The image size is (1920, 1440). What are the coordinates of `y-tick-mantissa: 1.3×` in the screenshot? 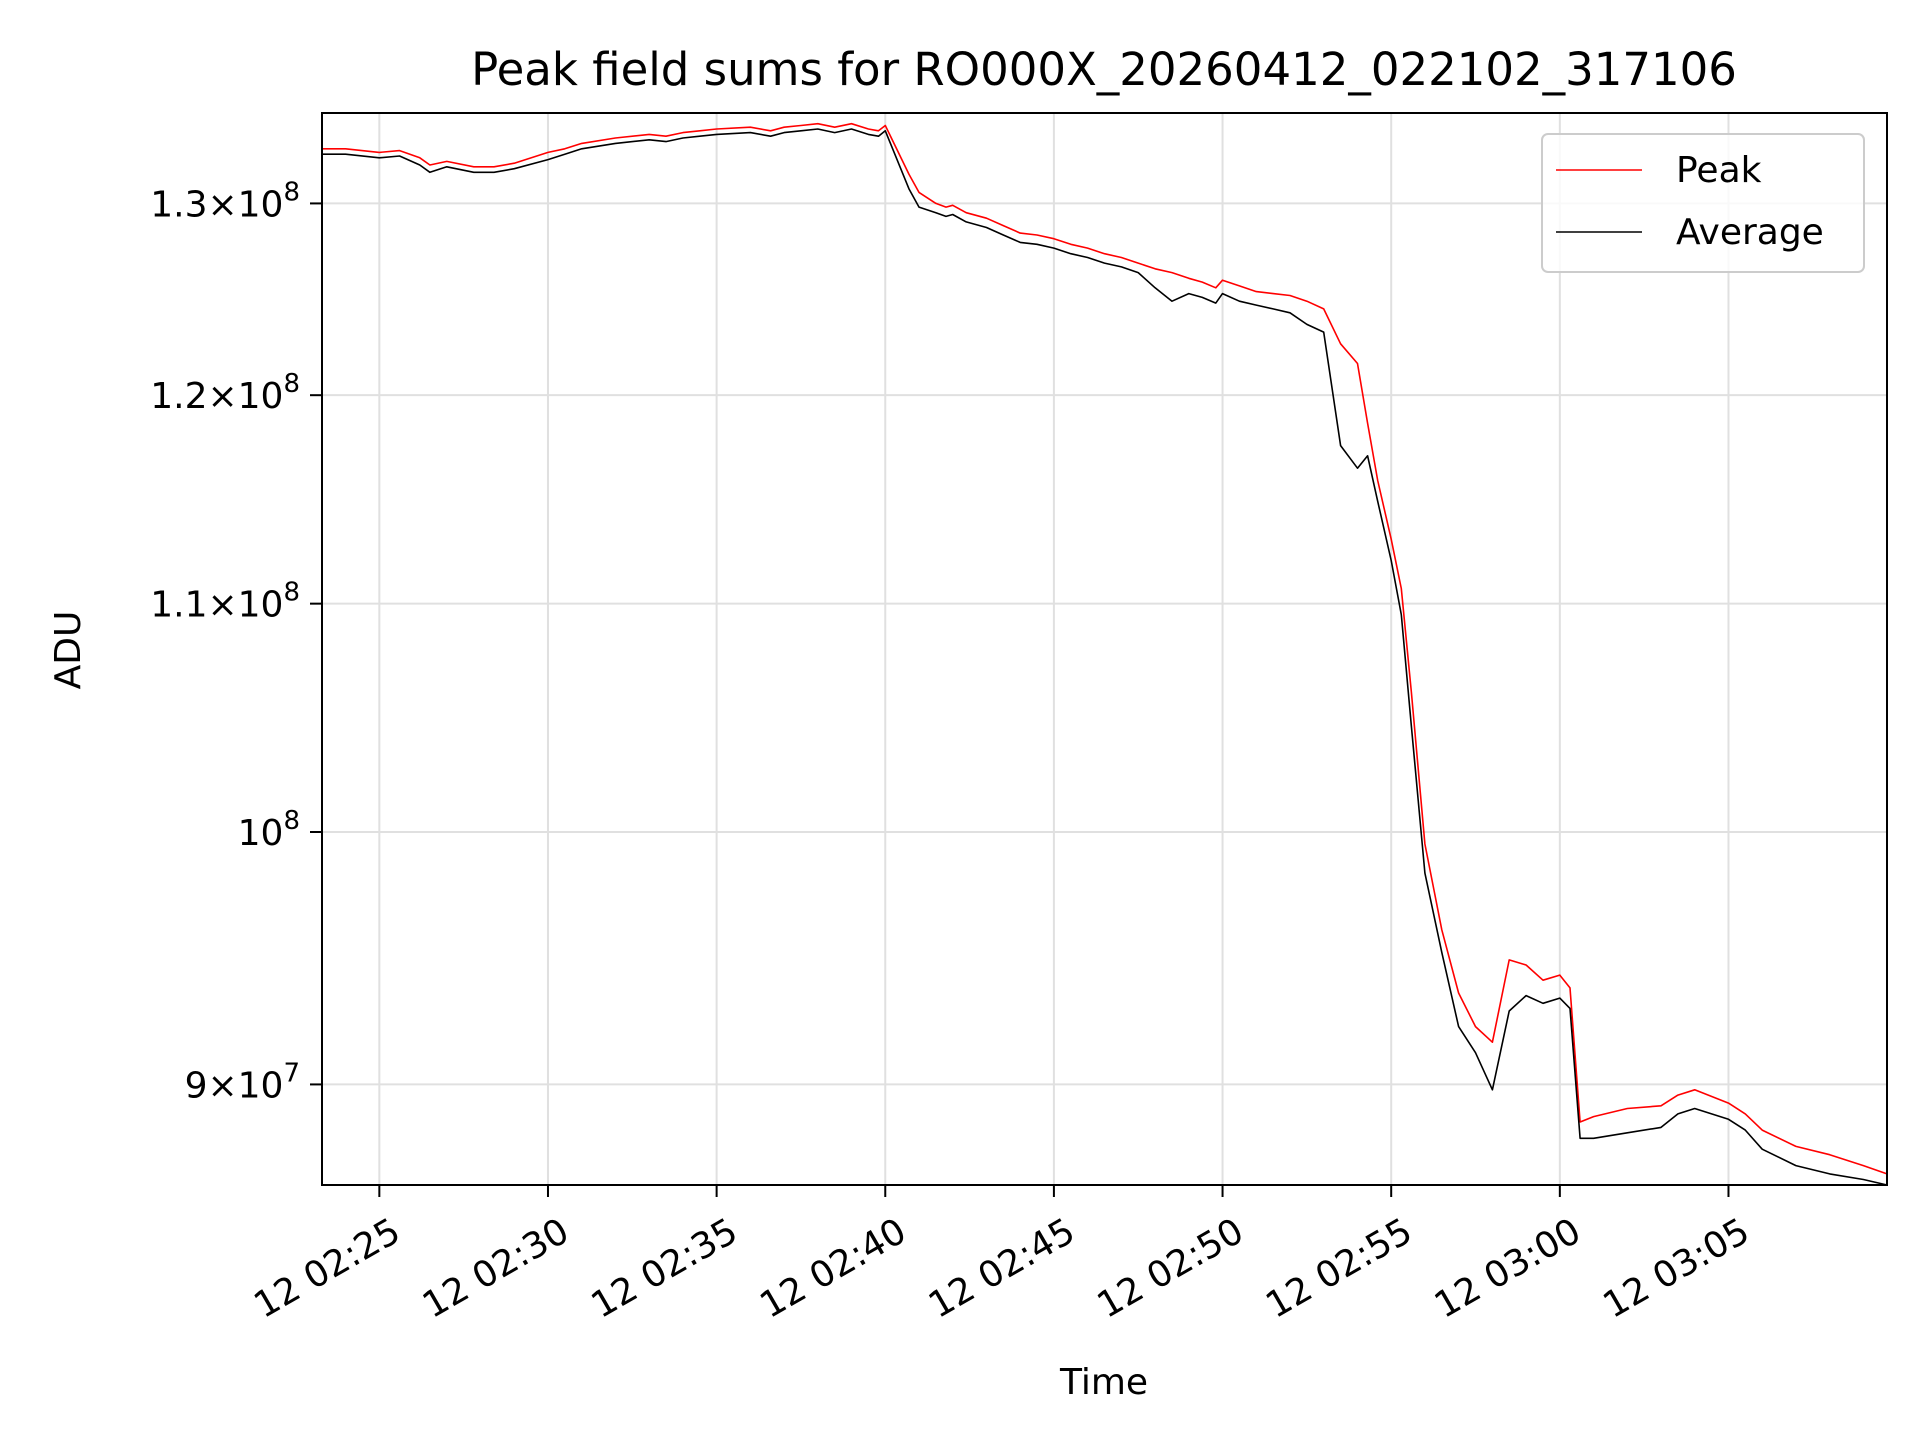 It's located at (193, 204).